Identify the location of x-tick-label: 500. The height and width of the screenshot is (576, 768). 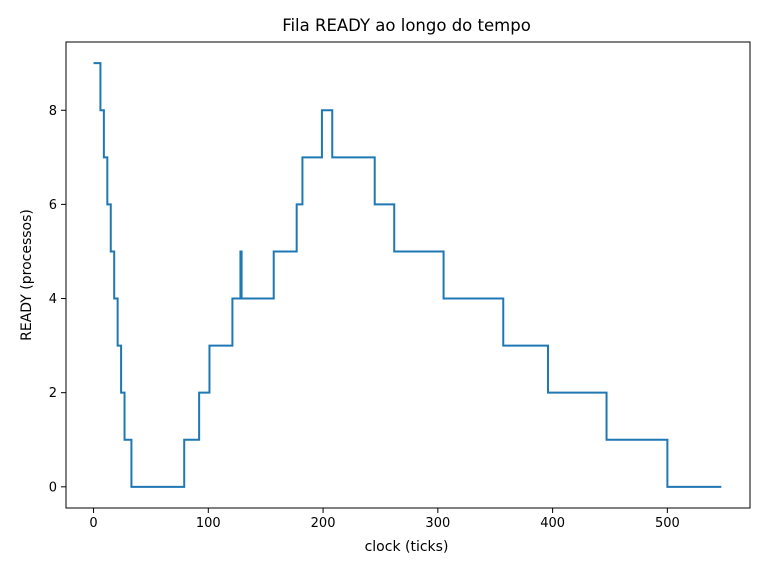
(667, 523).